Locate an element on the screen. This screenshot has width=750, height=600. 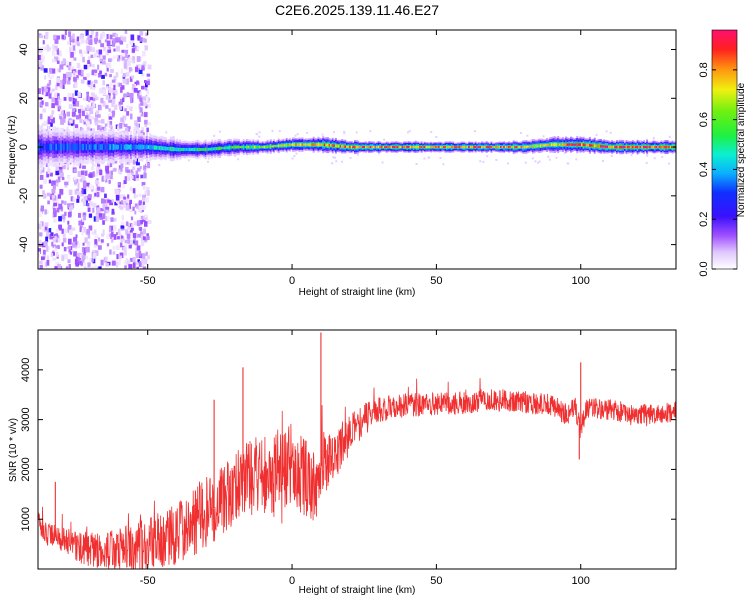
y-tick-label: 20 is located at coordinates (24, 98).